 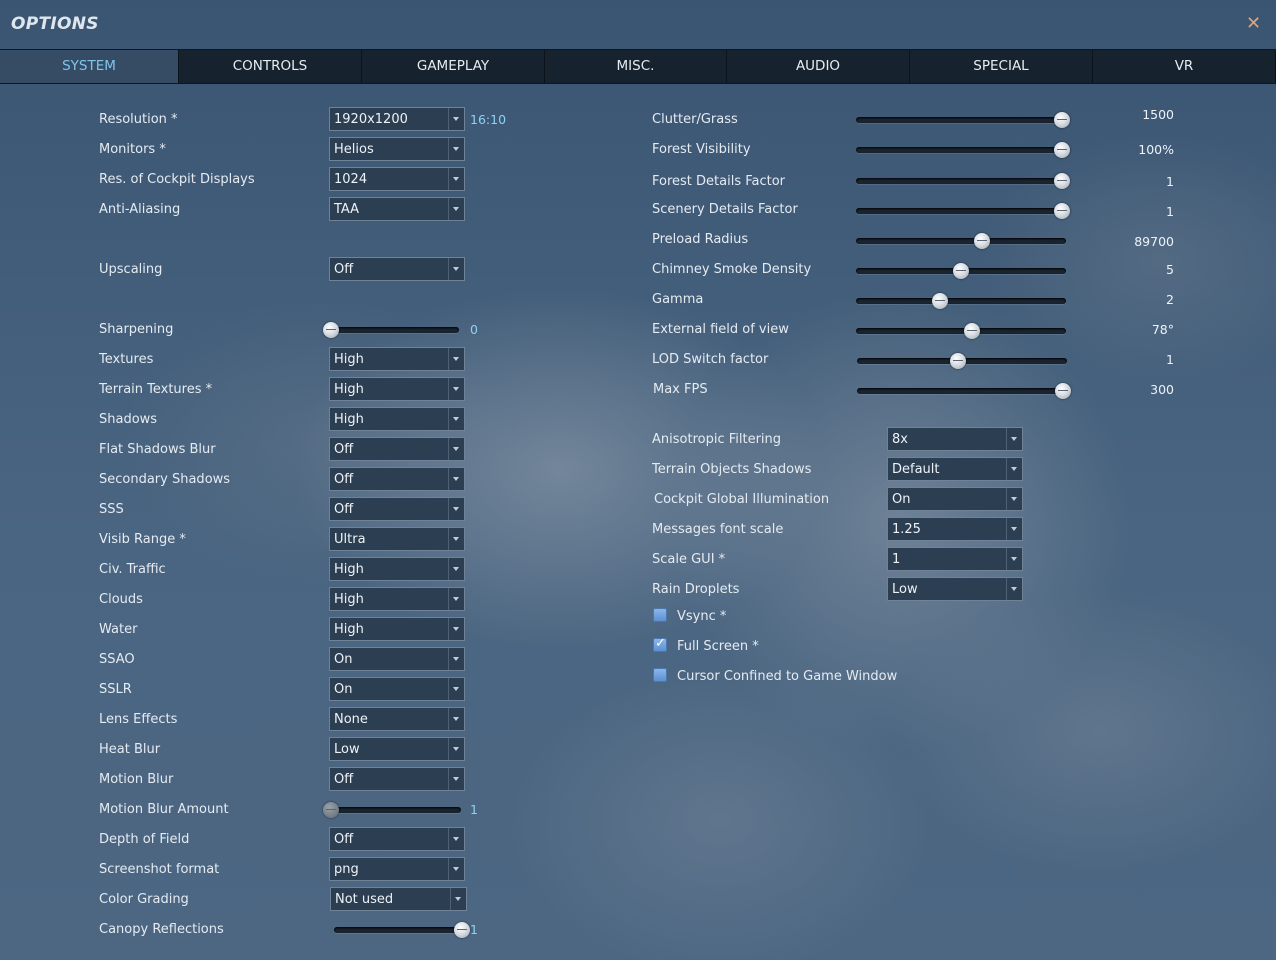 I want to click on full-screen-checkbox, so click(x=660, y=644).